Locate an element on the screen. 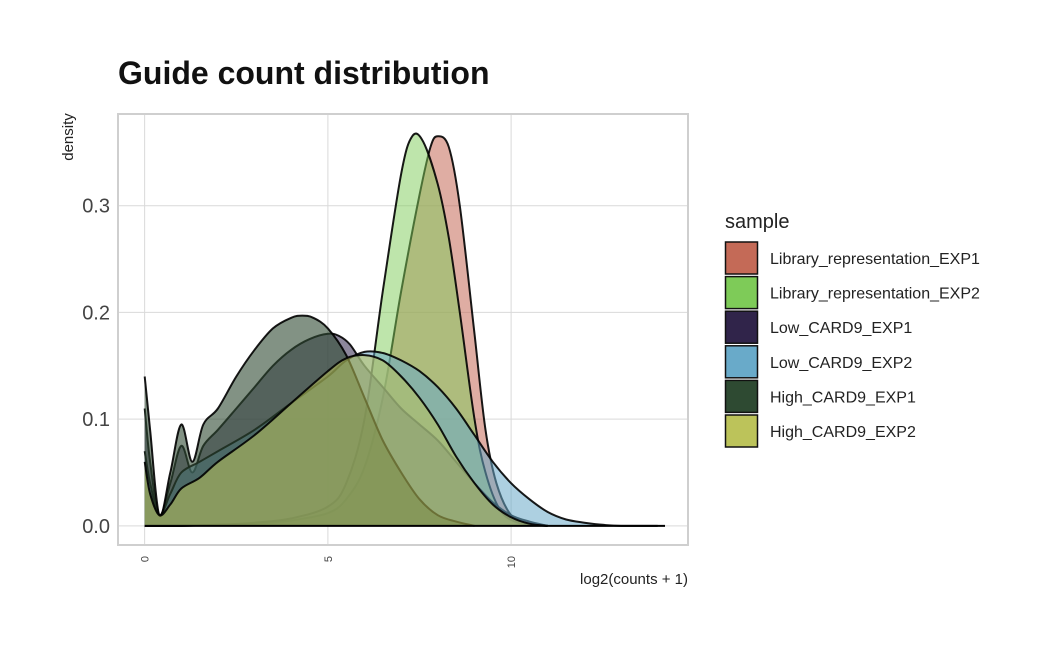 This screenshot has width=1050, height=648. legend-label: Low_CARD9_EXP2 is located at coordinates (841, 363).